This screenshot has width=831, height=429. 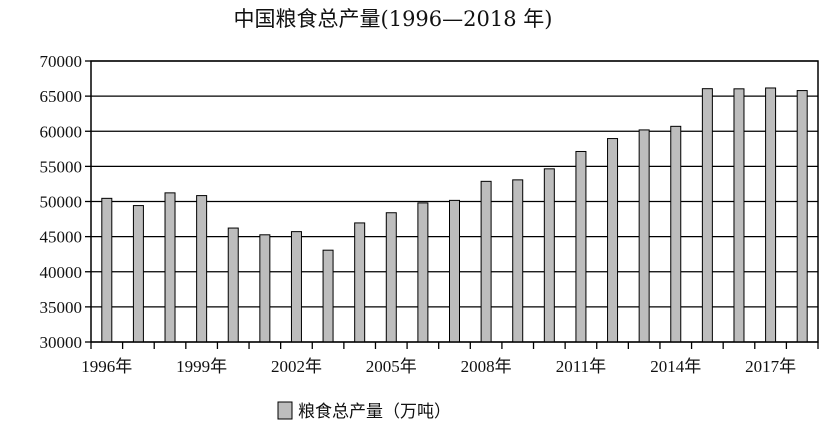 I want to click on y-tick-label: 40000, so click(x=61, y=272).